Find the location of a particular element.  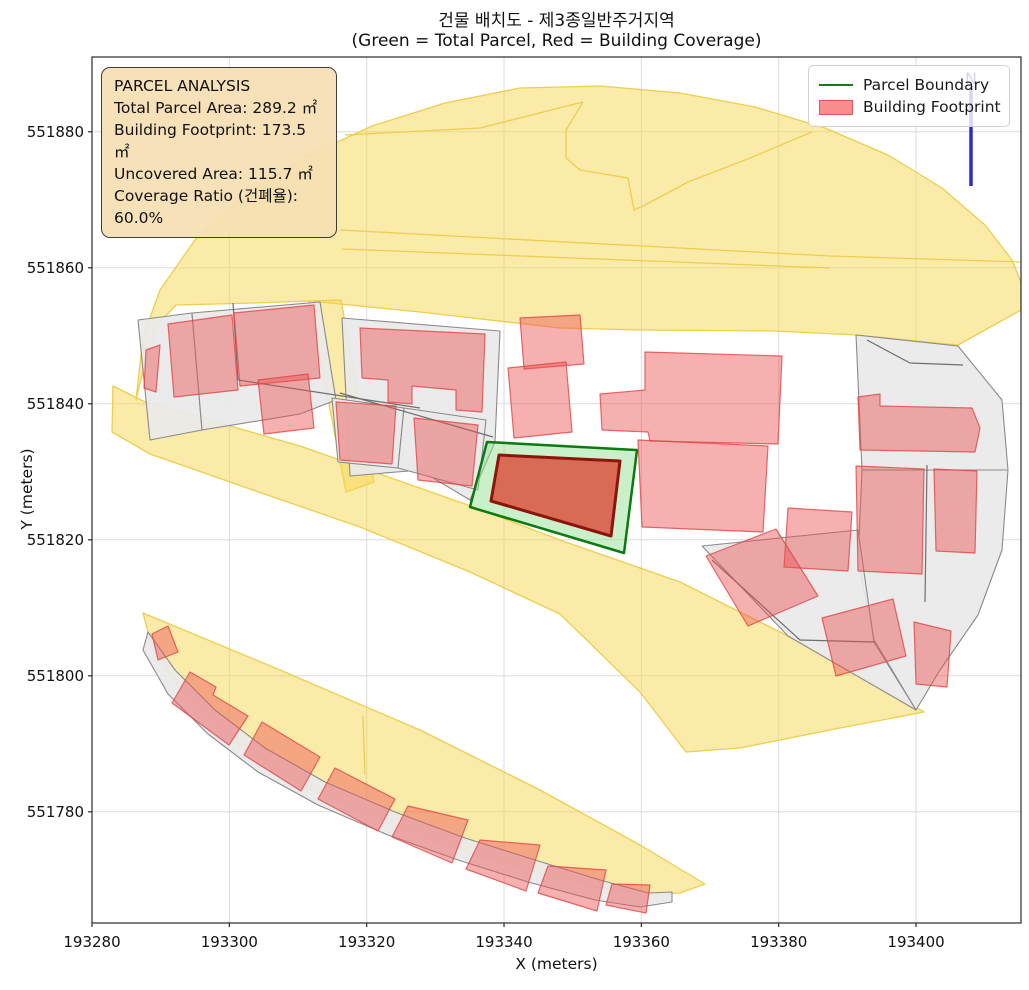

x-tick-label: 193300 is located at coordinates (229, 942).